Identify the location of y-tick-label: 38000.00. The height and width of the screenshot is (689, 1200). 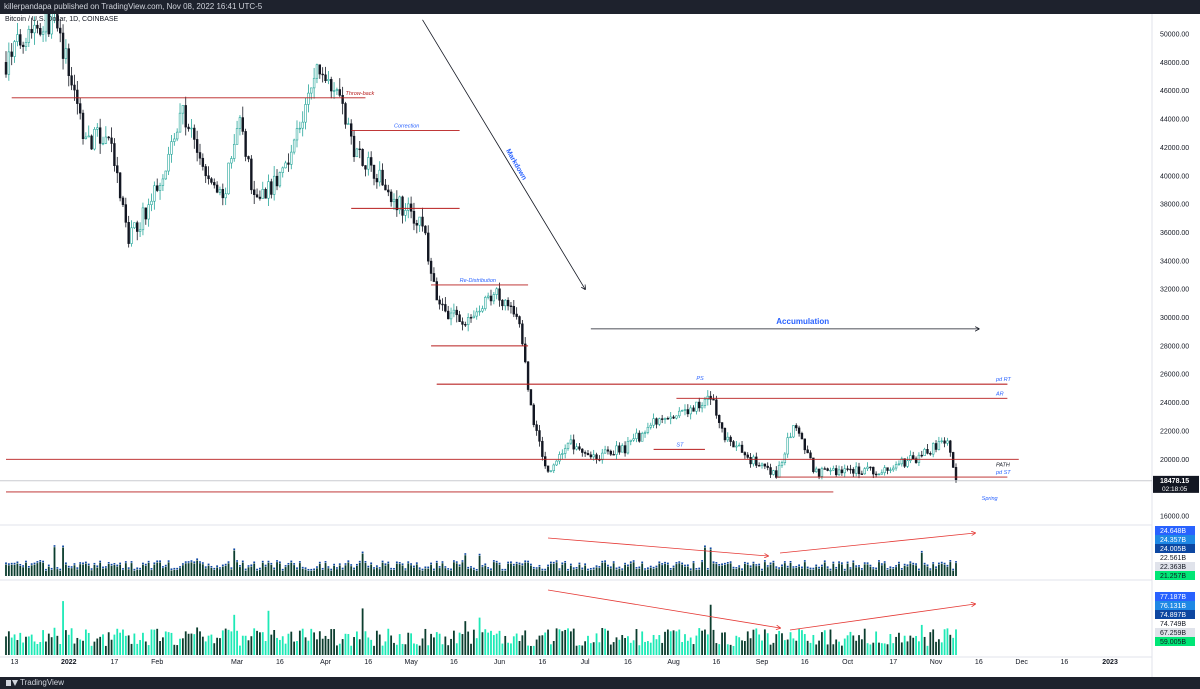
(1174, 205).